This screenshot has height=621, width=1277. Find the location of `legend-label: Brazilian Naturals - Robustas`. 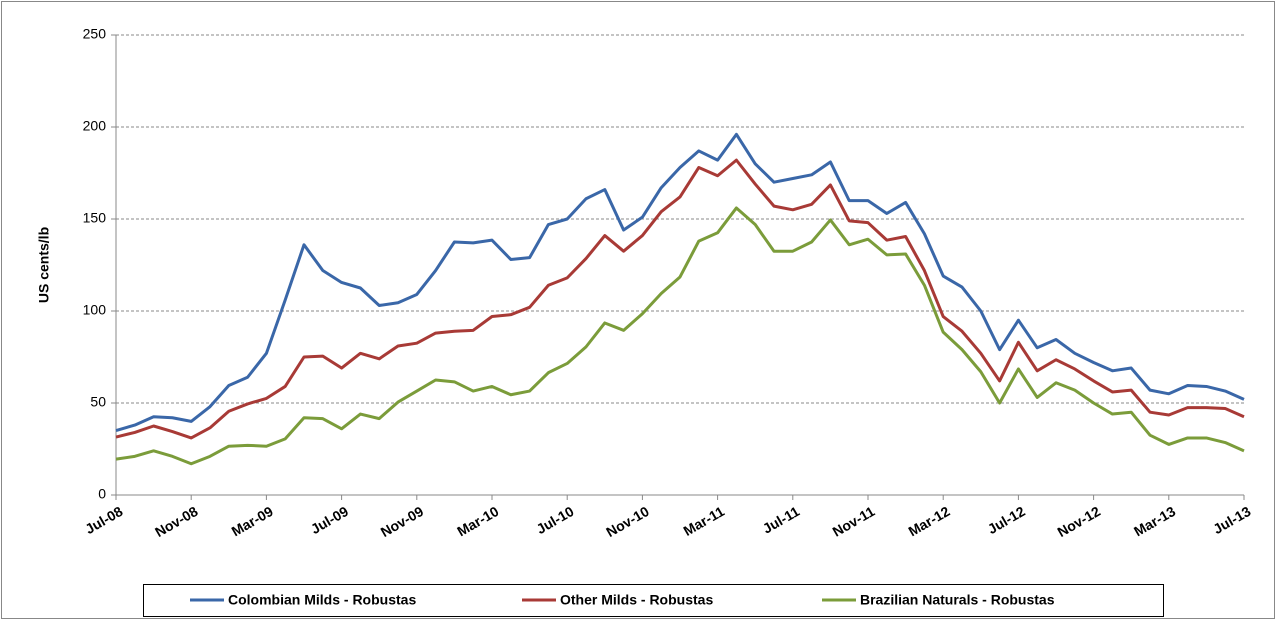

legend-label: Brazilian Naturals - Robustas is located at coordinates (957, 600).